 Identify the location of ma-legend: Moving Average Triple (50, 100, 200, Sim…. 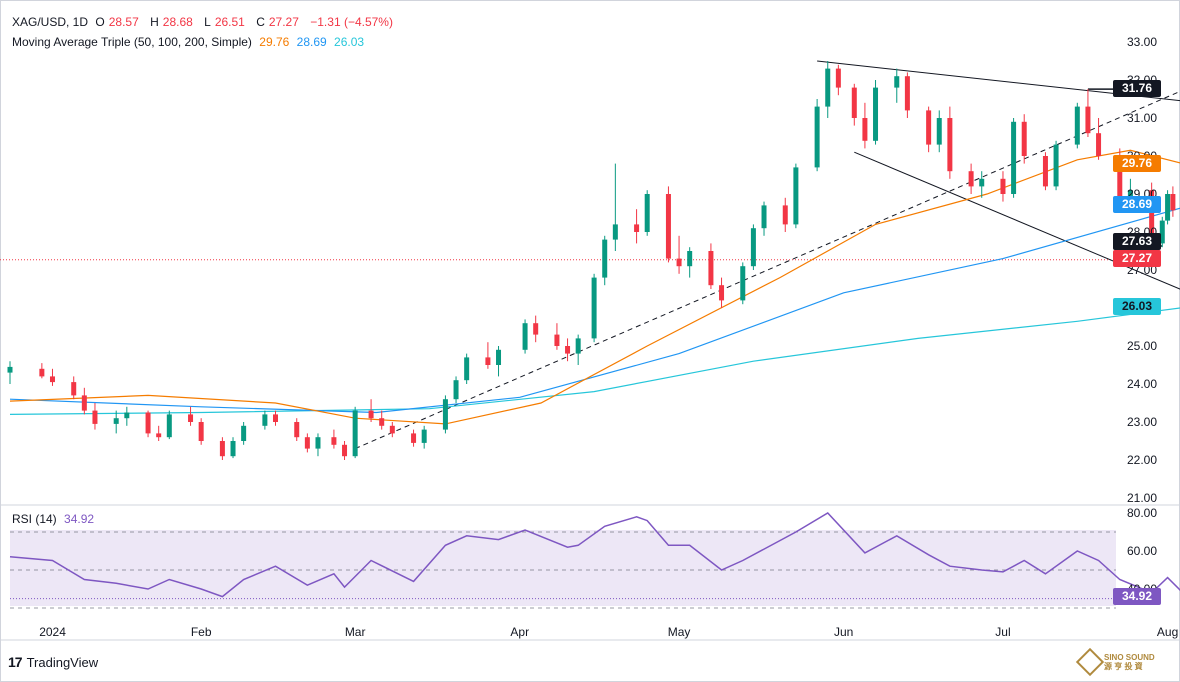
(190, 42).